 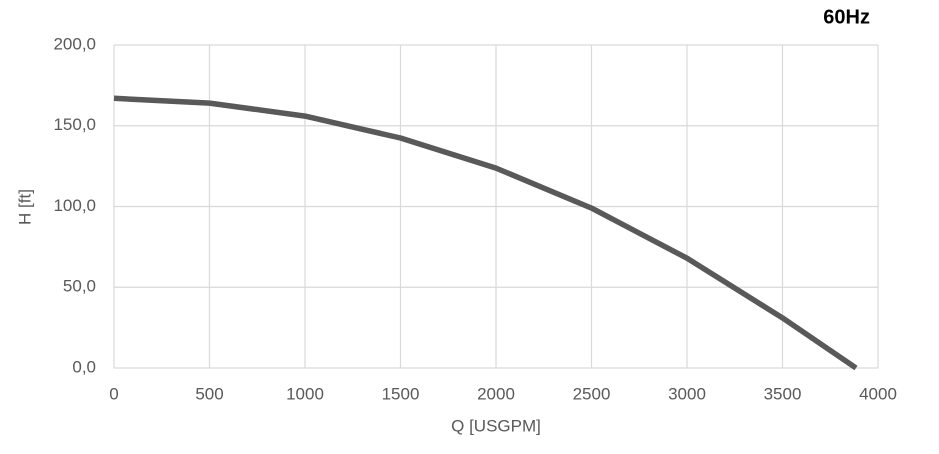 What do you see at coordinates (401, 393) in the screenshot?
I see `x-tick-label: 1500` at bounding box center [401, 393].